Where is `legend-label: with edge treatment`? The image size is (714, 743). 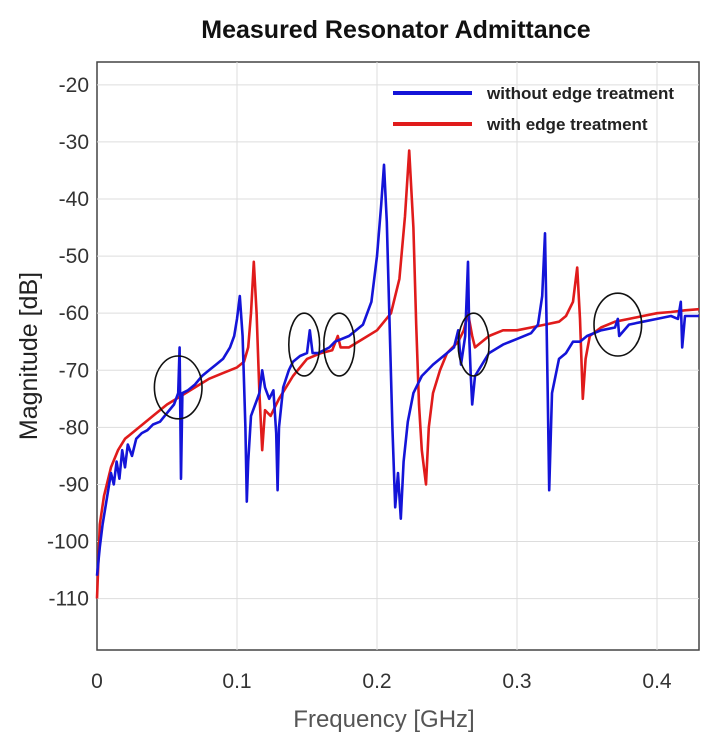
legend-label: with edge treatment is located at coordinates (567, 124).